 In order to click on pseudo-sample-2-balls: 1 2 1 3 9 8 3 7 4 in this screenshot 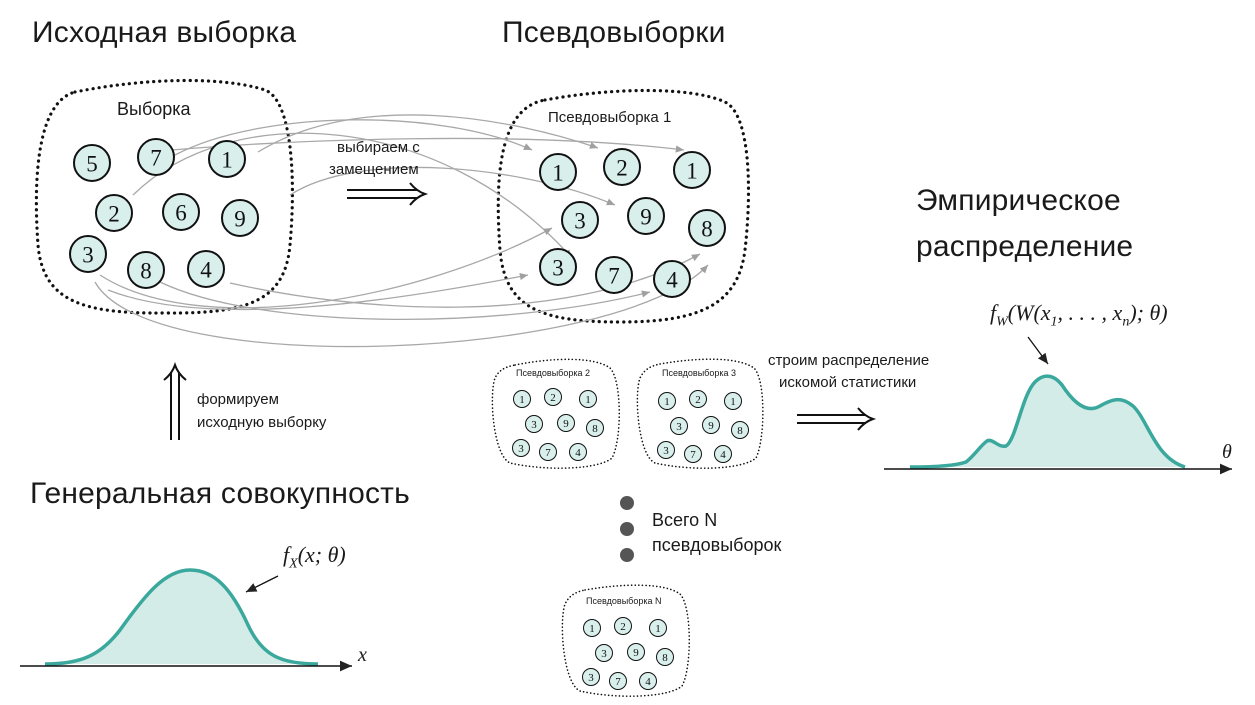, I will do `click(558, 424)`.